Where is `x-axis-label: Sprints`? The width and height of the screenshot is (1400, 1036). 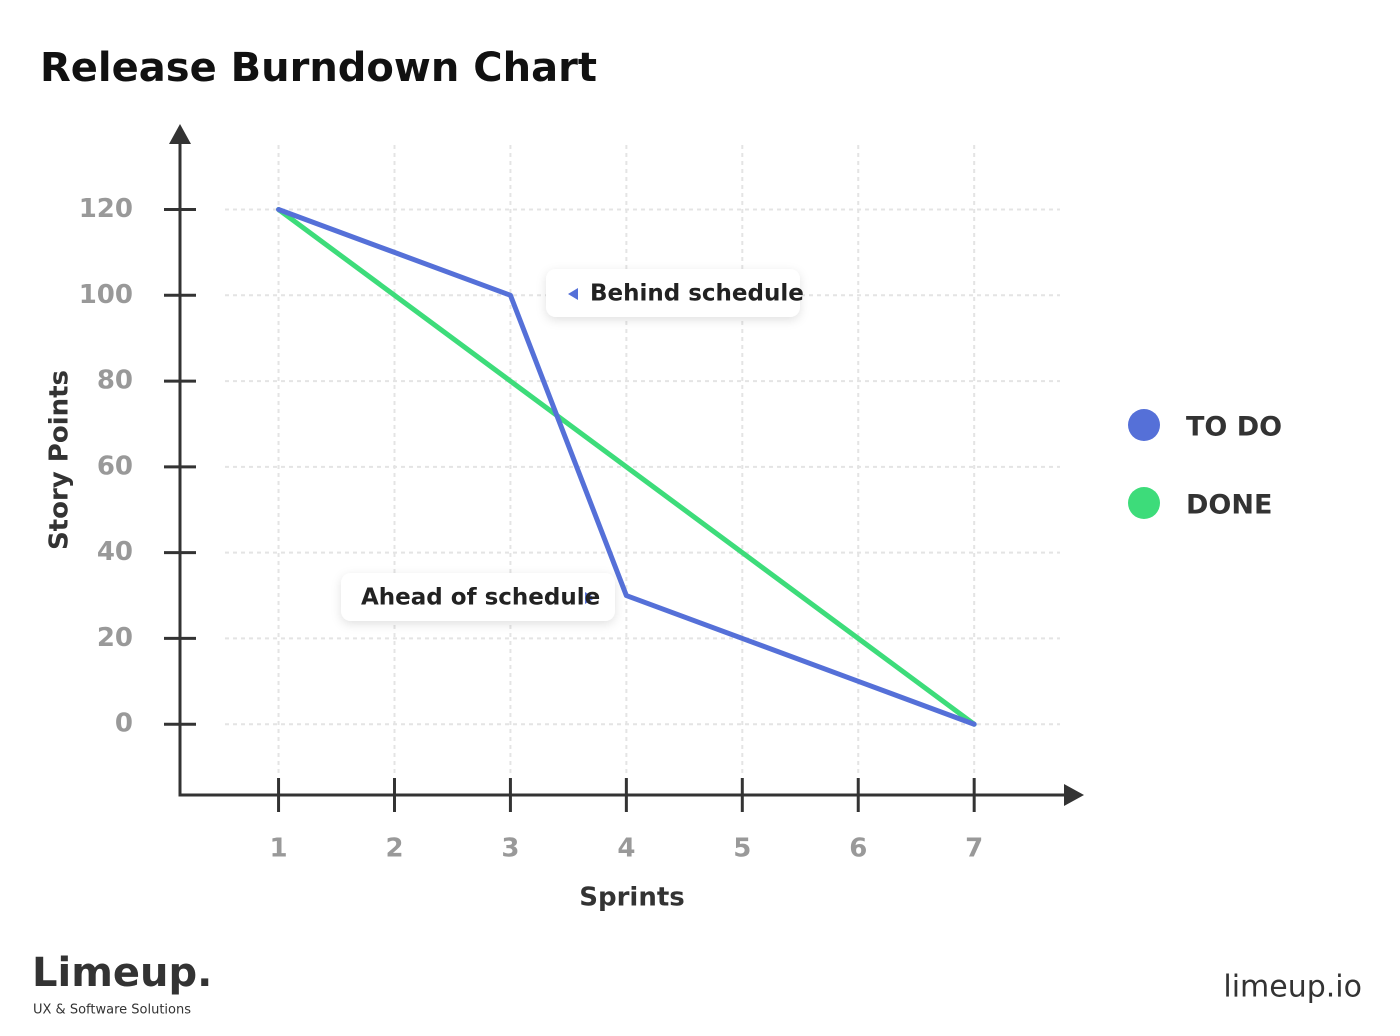 x-axis-label: Sprints is located at coordinates (632, 898).